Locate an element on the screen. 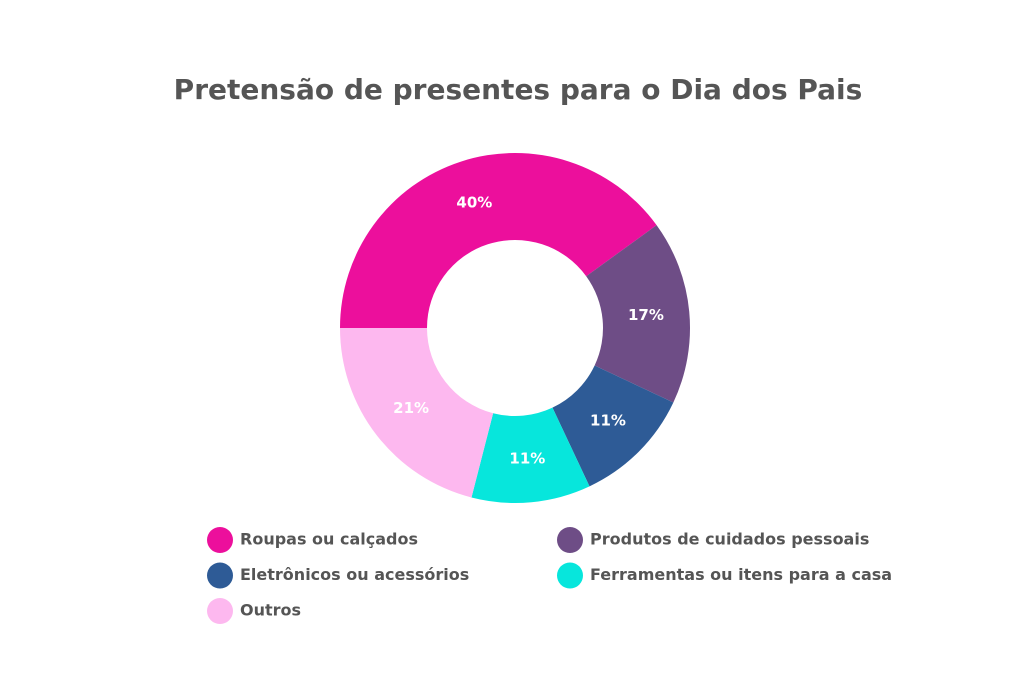  legend-label: Produtos de cuidados pessoais is located at coordinates (729, 539).